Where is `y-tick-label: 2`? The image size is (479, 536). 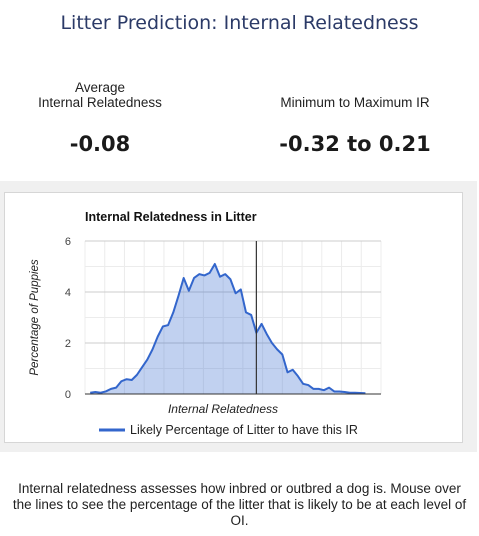
y-tick-label: 2 is located at coordinates (68, 344).